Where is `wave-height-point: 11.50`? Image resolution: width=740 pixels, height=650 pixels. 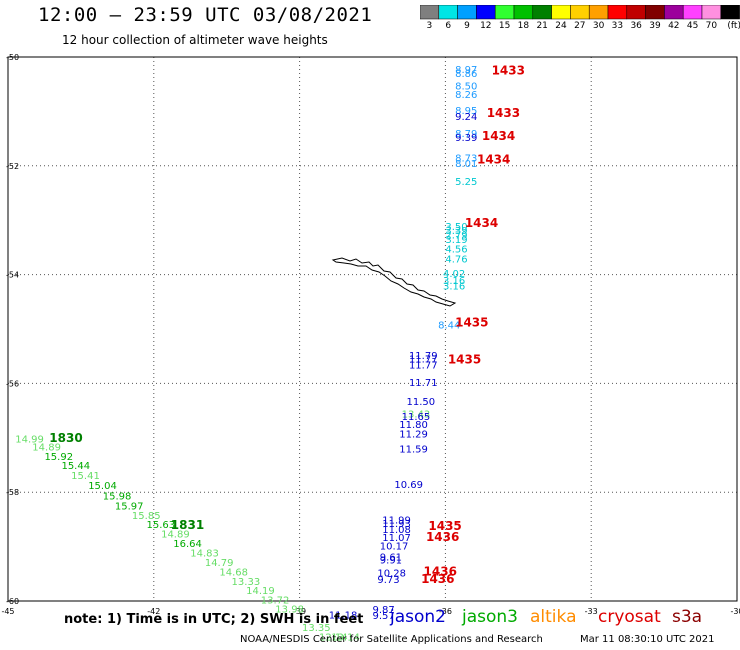
wave-height-point: 11.50 is located at coordinates (421, 402).